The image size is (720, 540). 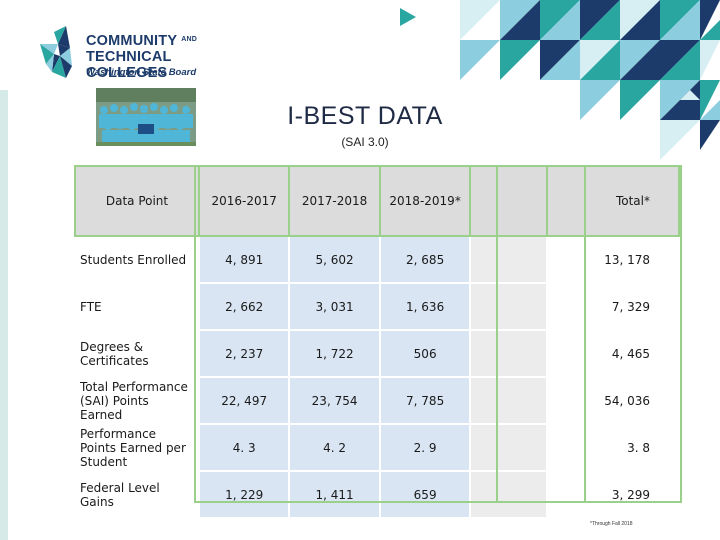 I want to click on header-cell: Data Point, so click(x=137, y=201).